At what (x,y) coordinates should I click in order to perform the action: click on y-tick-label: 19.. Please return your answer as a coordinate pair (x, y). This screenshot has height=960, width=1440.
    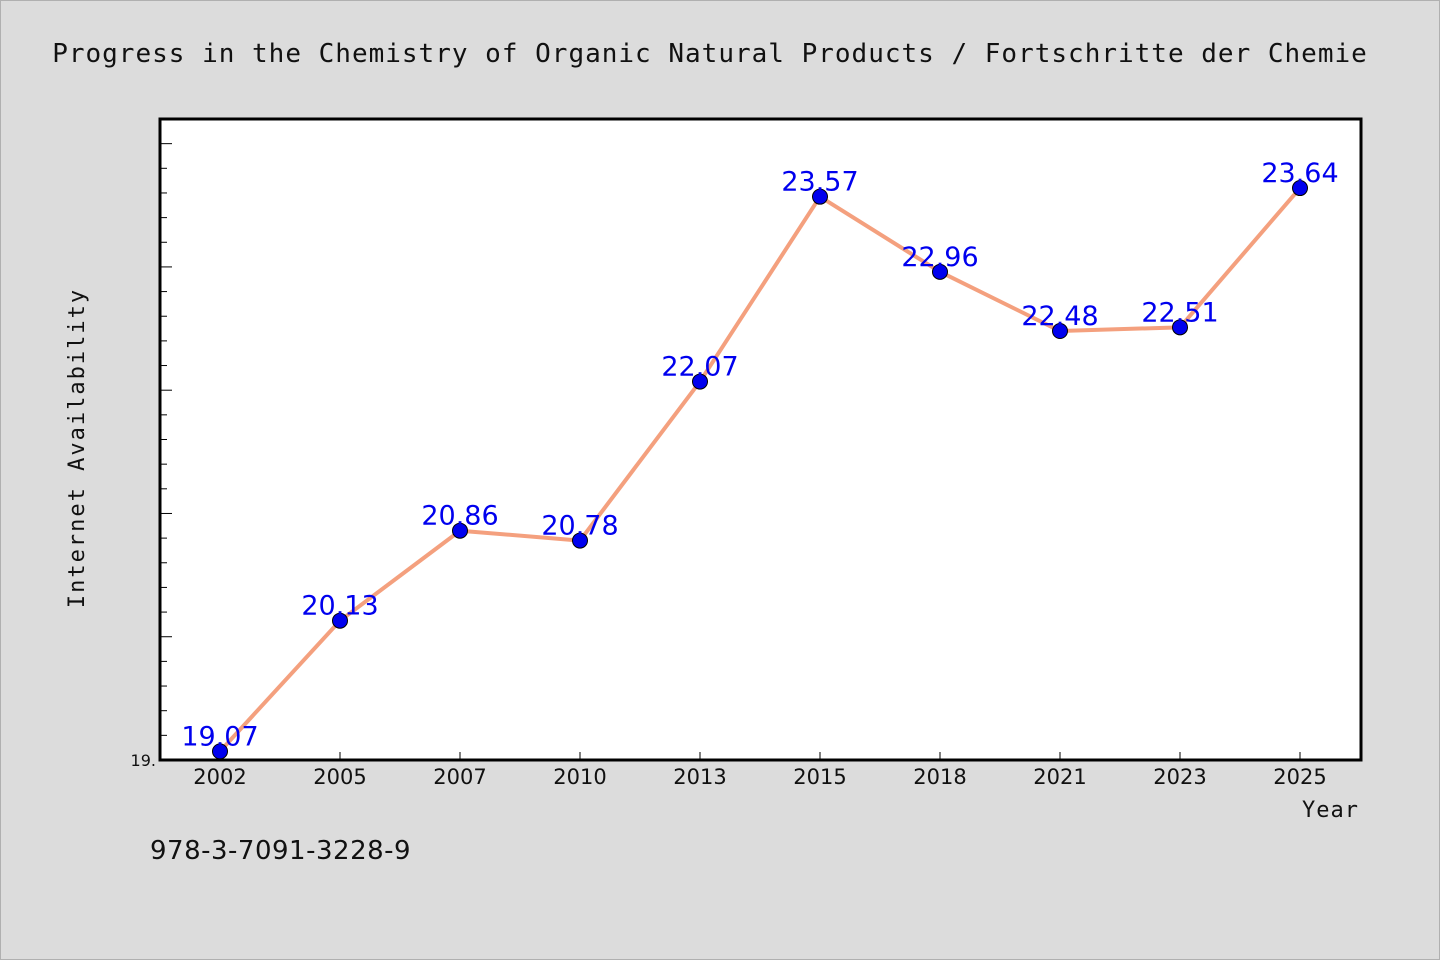
    Looking at the image, I should click on (143, 760).